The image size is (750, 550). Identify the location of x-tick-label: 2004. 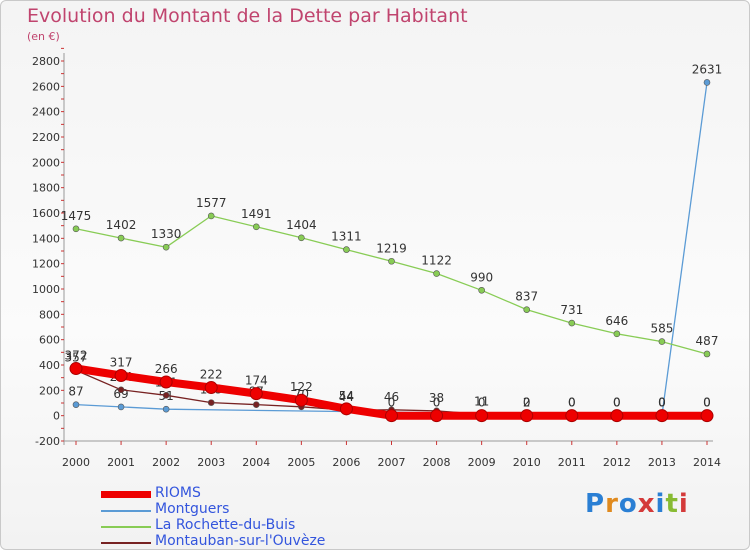
(256, 462).